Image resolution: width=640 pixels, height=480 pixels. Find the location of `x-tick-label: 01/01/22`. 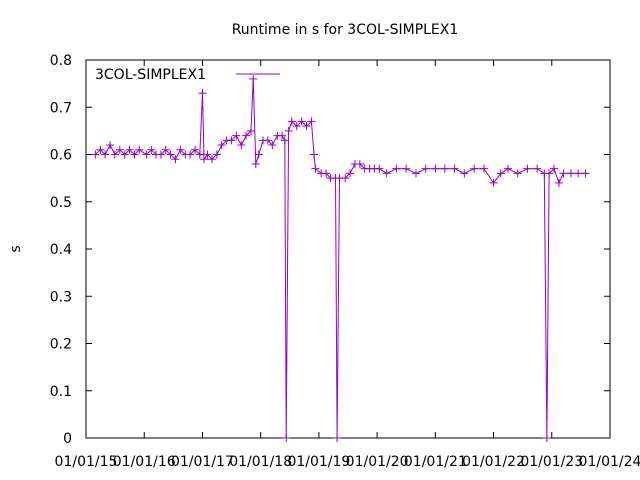

x-tick-label: 01/01/22 is located at coordinates (493, 462).